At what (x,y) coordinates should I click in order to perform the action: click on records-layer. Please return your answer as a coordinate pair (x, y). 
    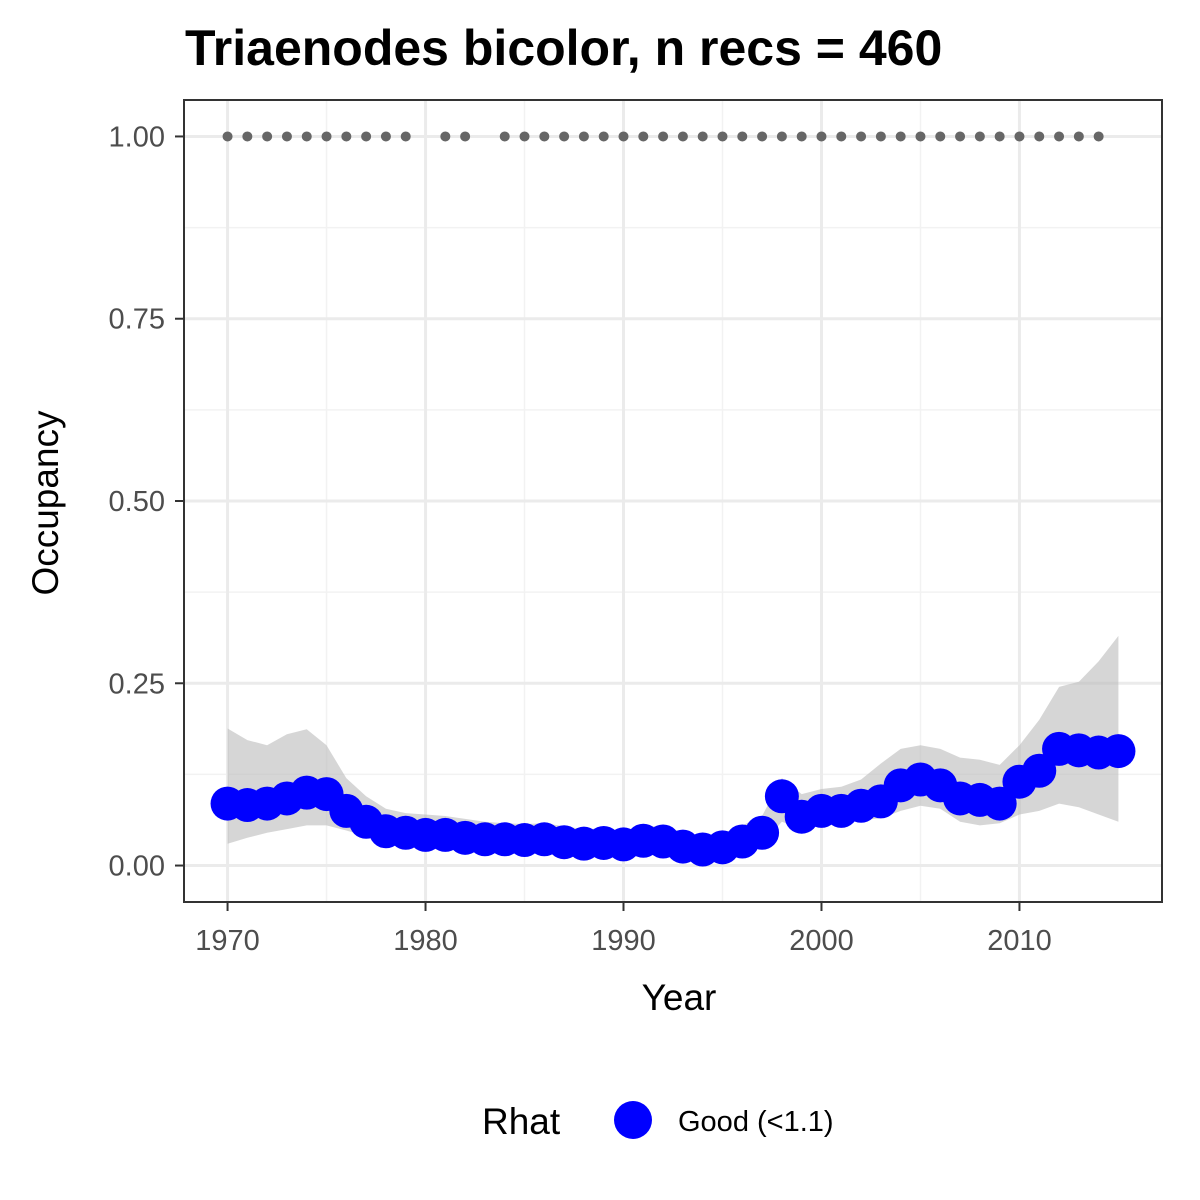
    Looking at the image, I should click on (663, 136).